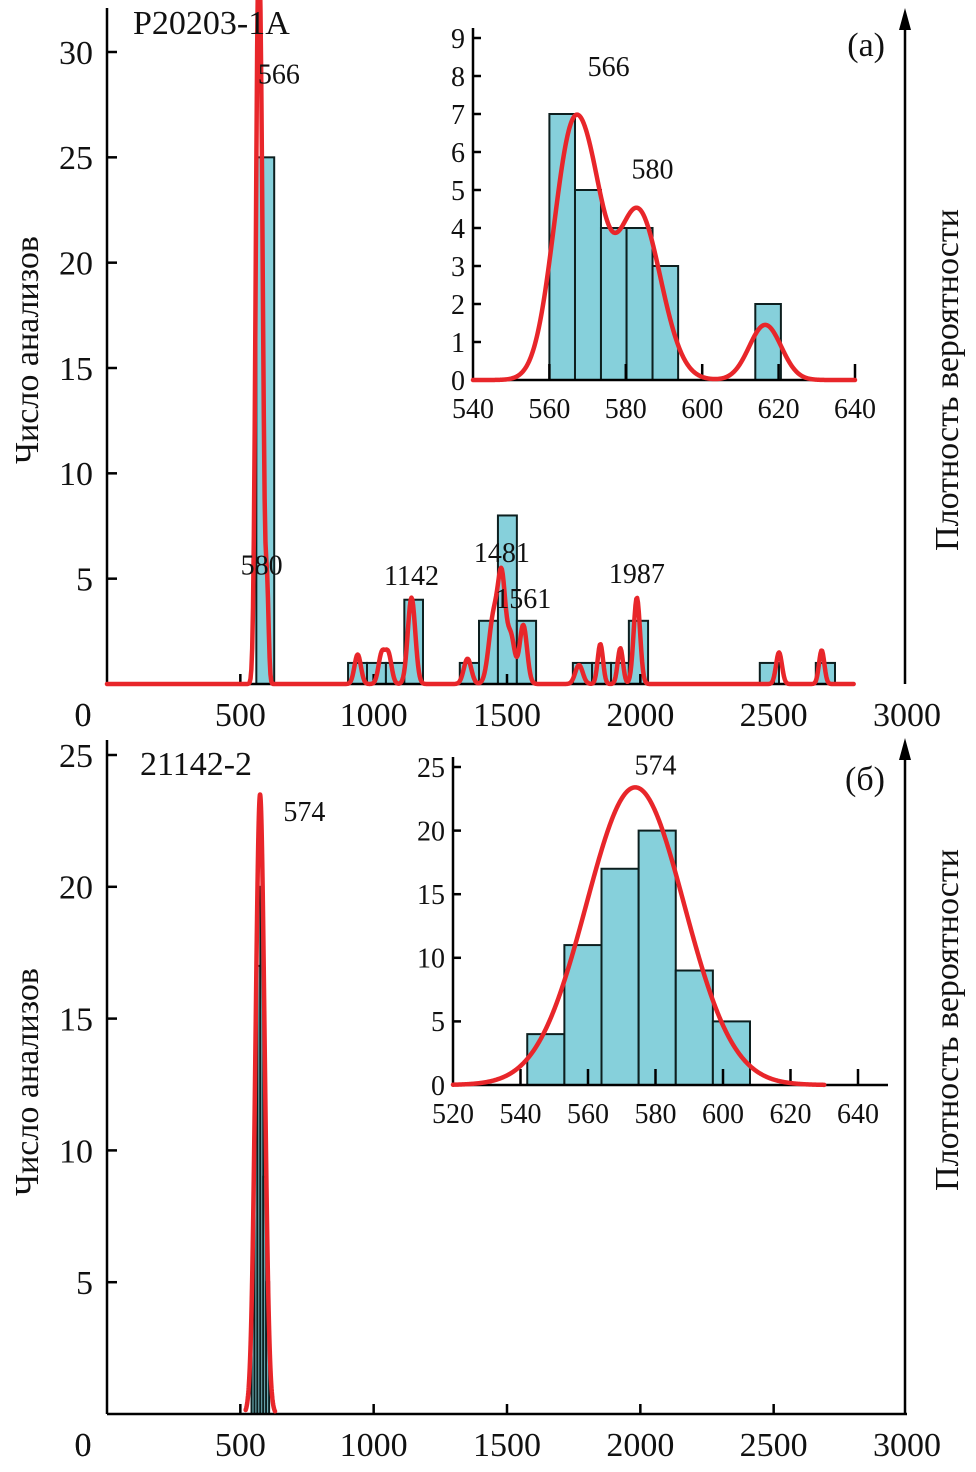 The image size is (976, 1472). What do you see at coordinates (76, 53) in the screenshot?
I see `y-tick-label: 30` at bounding box center [76, 53].